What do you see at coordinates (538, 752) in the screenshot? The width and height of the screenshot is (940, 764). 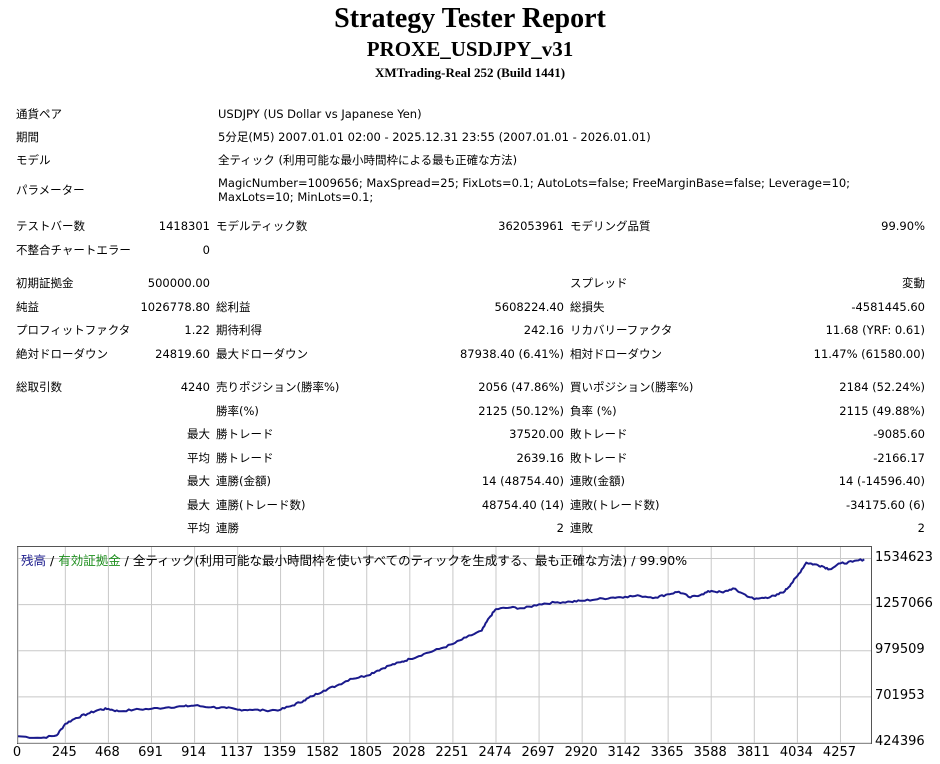 I see `x-tick-label: 2697` at bounding box center [538, 752].